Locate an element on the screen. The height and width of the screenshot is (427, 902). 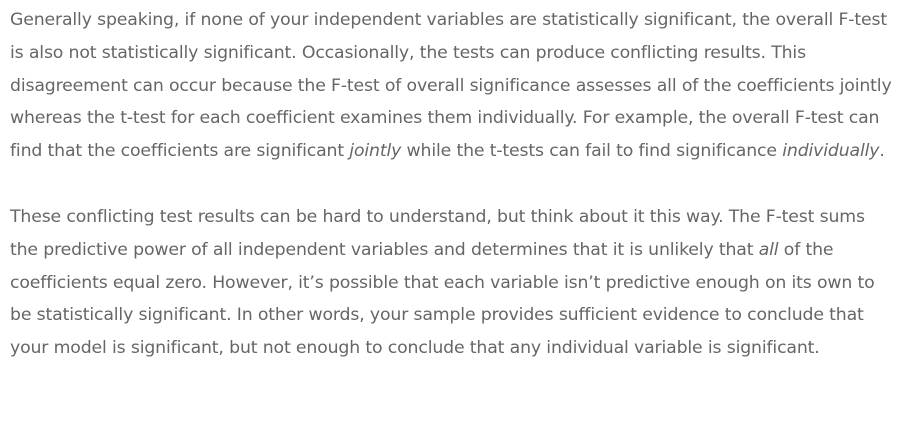
emphasis-jointly: jointly is located at coordinates (375, 151).